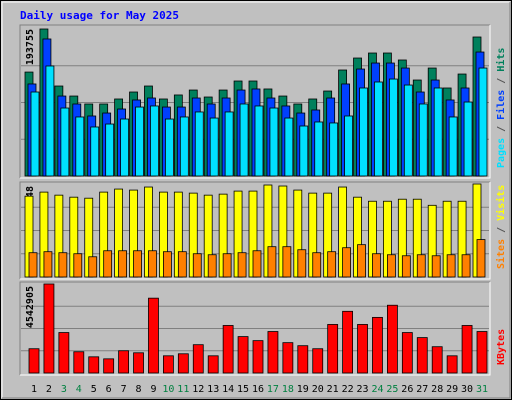 This screenshot has height=400, width=512. What do you see at coordinates (139, 389) in the screenshot?
I see `x-tick-label: 8` at bounding box center [139, 389].